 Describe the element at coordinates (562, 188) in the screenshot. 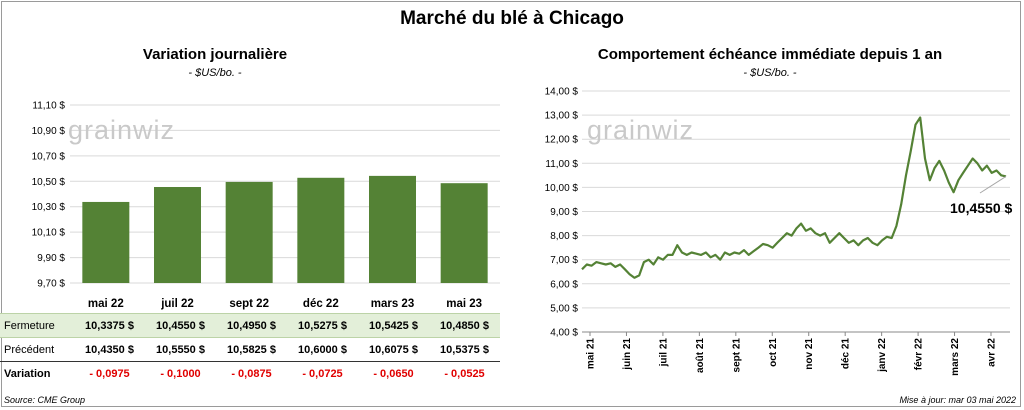

I see `line-y-tick: 10,00 $` at that location.